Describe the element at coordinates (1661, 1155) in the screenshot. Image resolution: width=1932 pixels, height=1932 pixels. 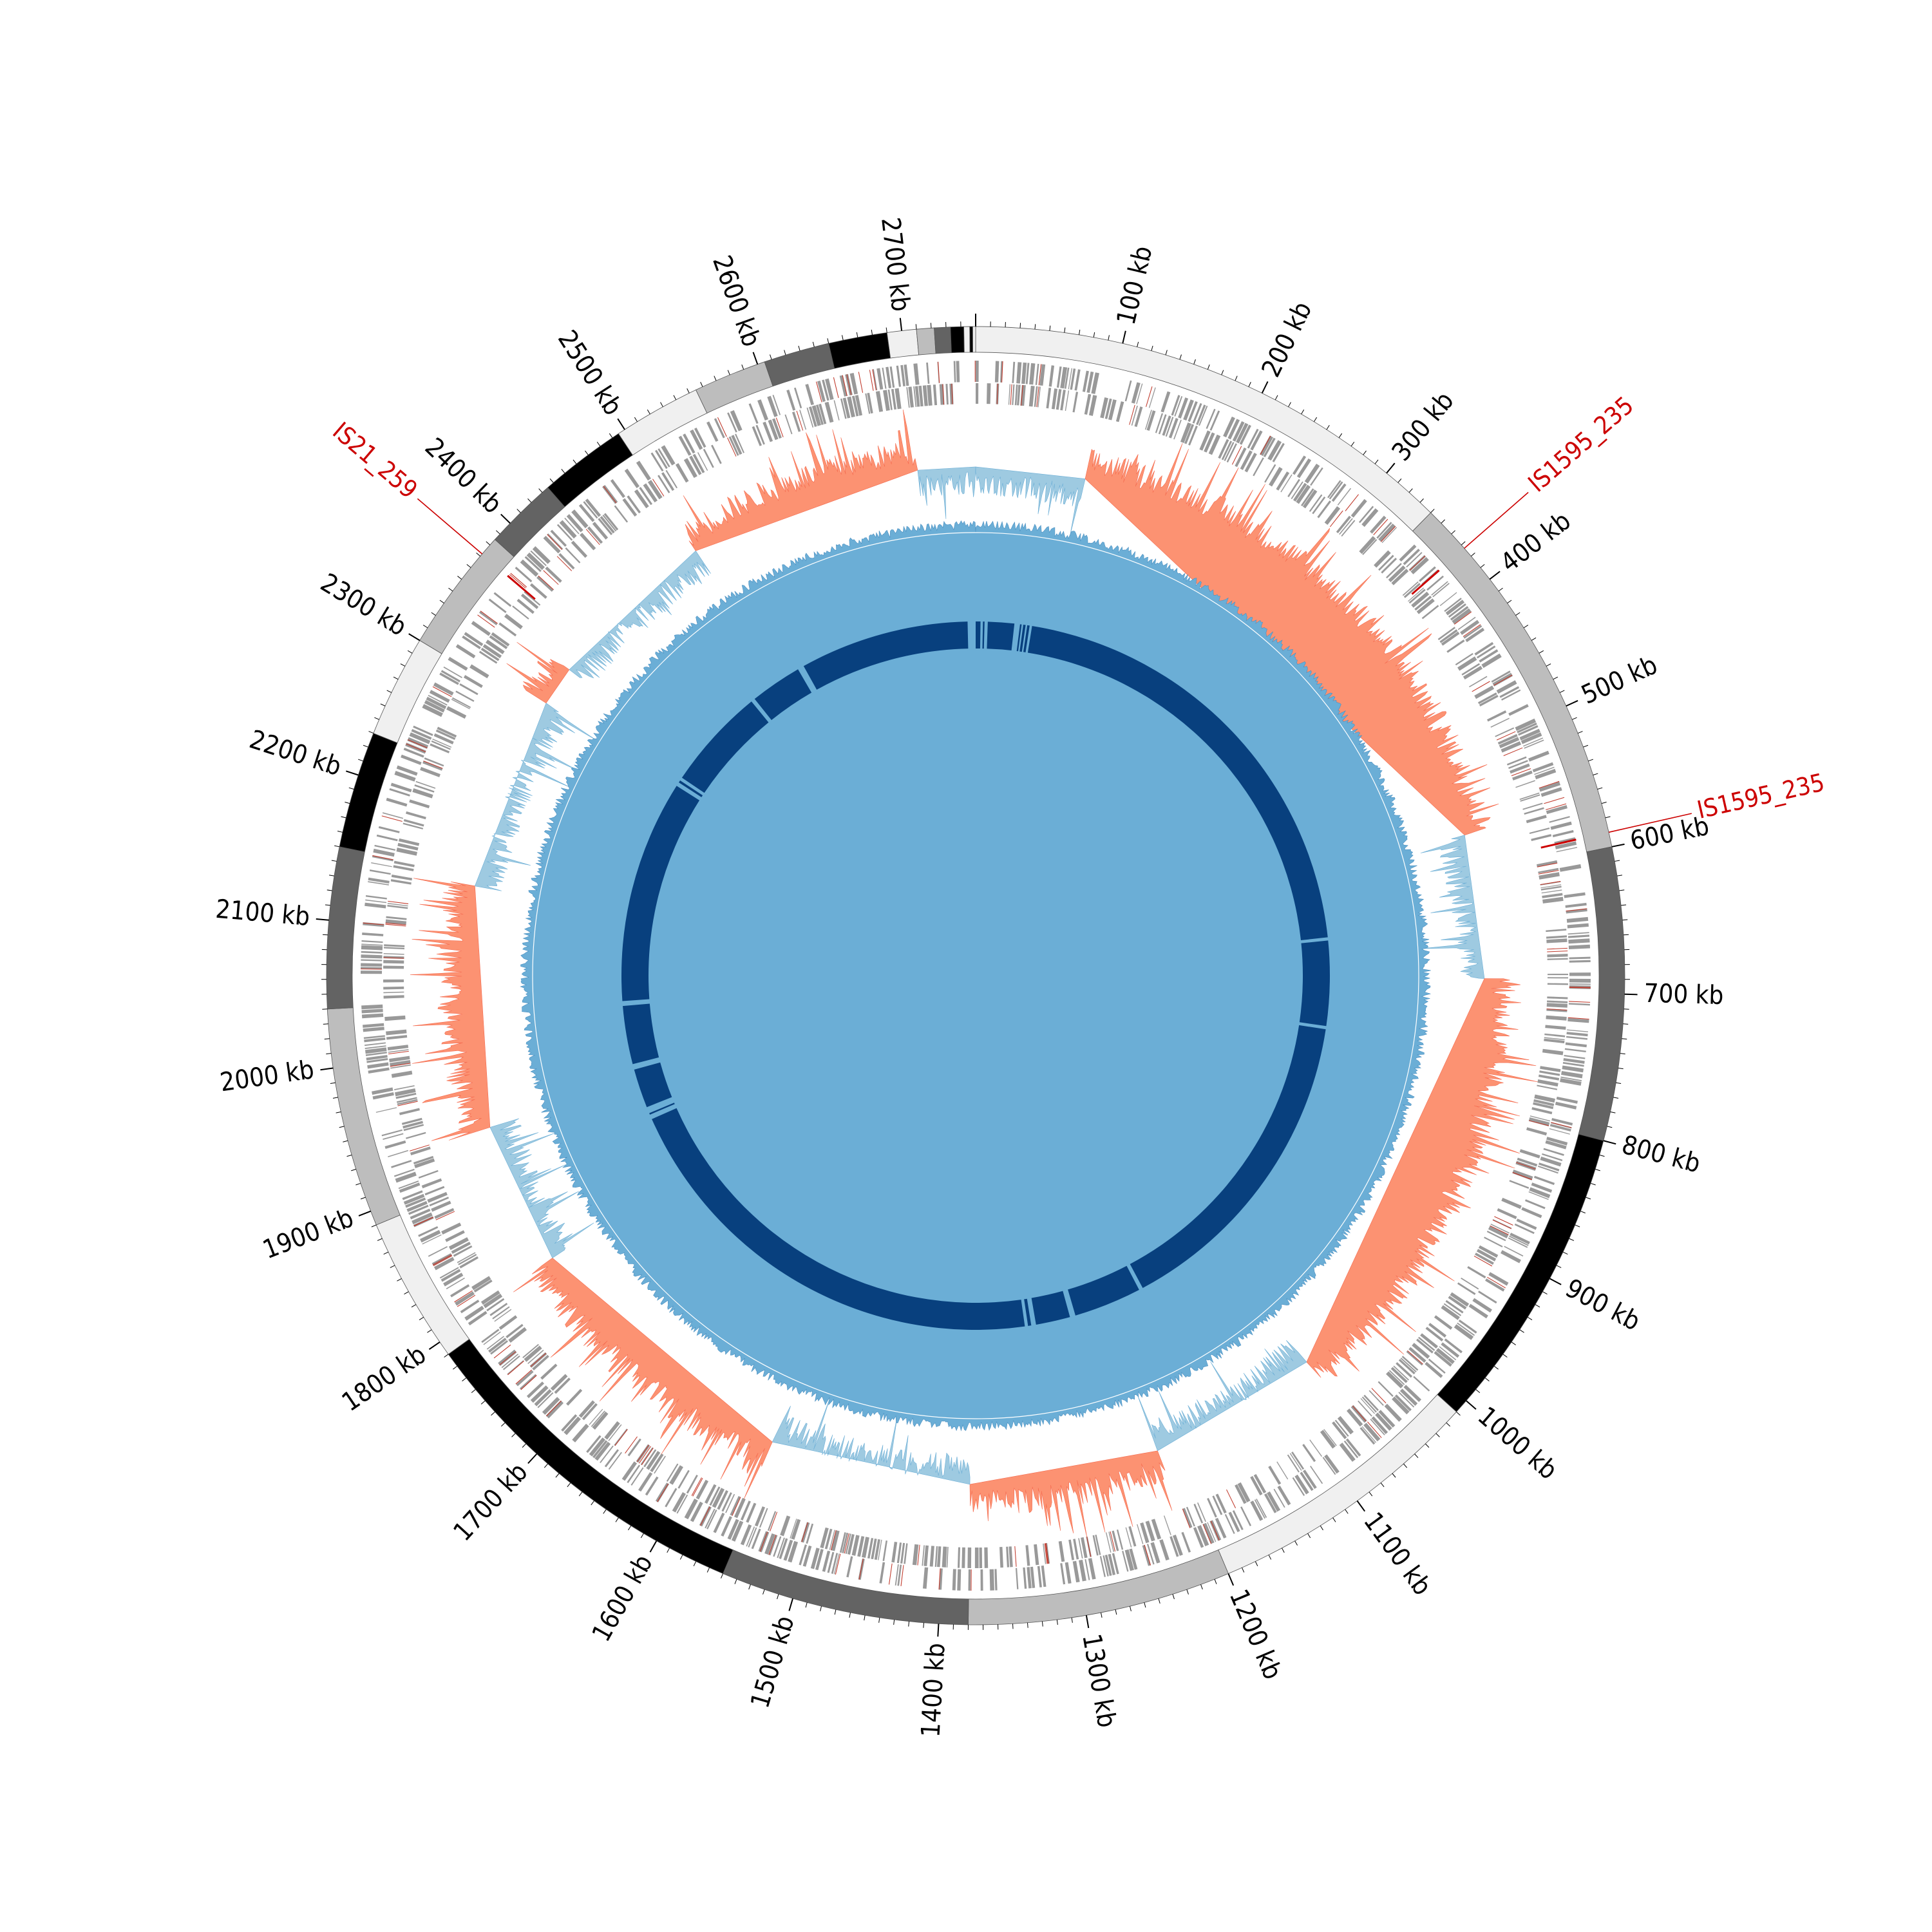
I see `tick-label: 800 kb` at that location.